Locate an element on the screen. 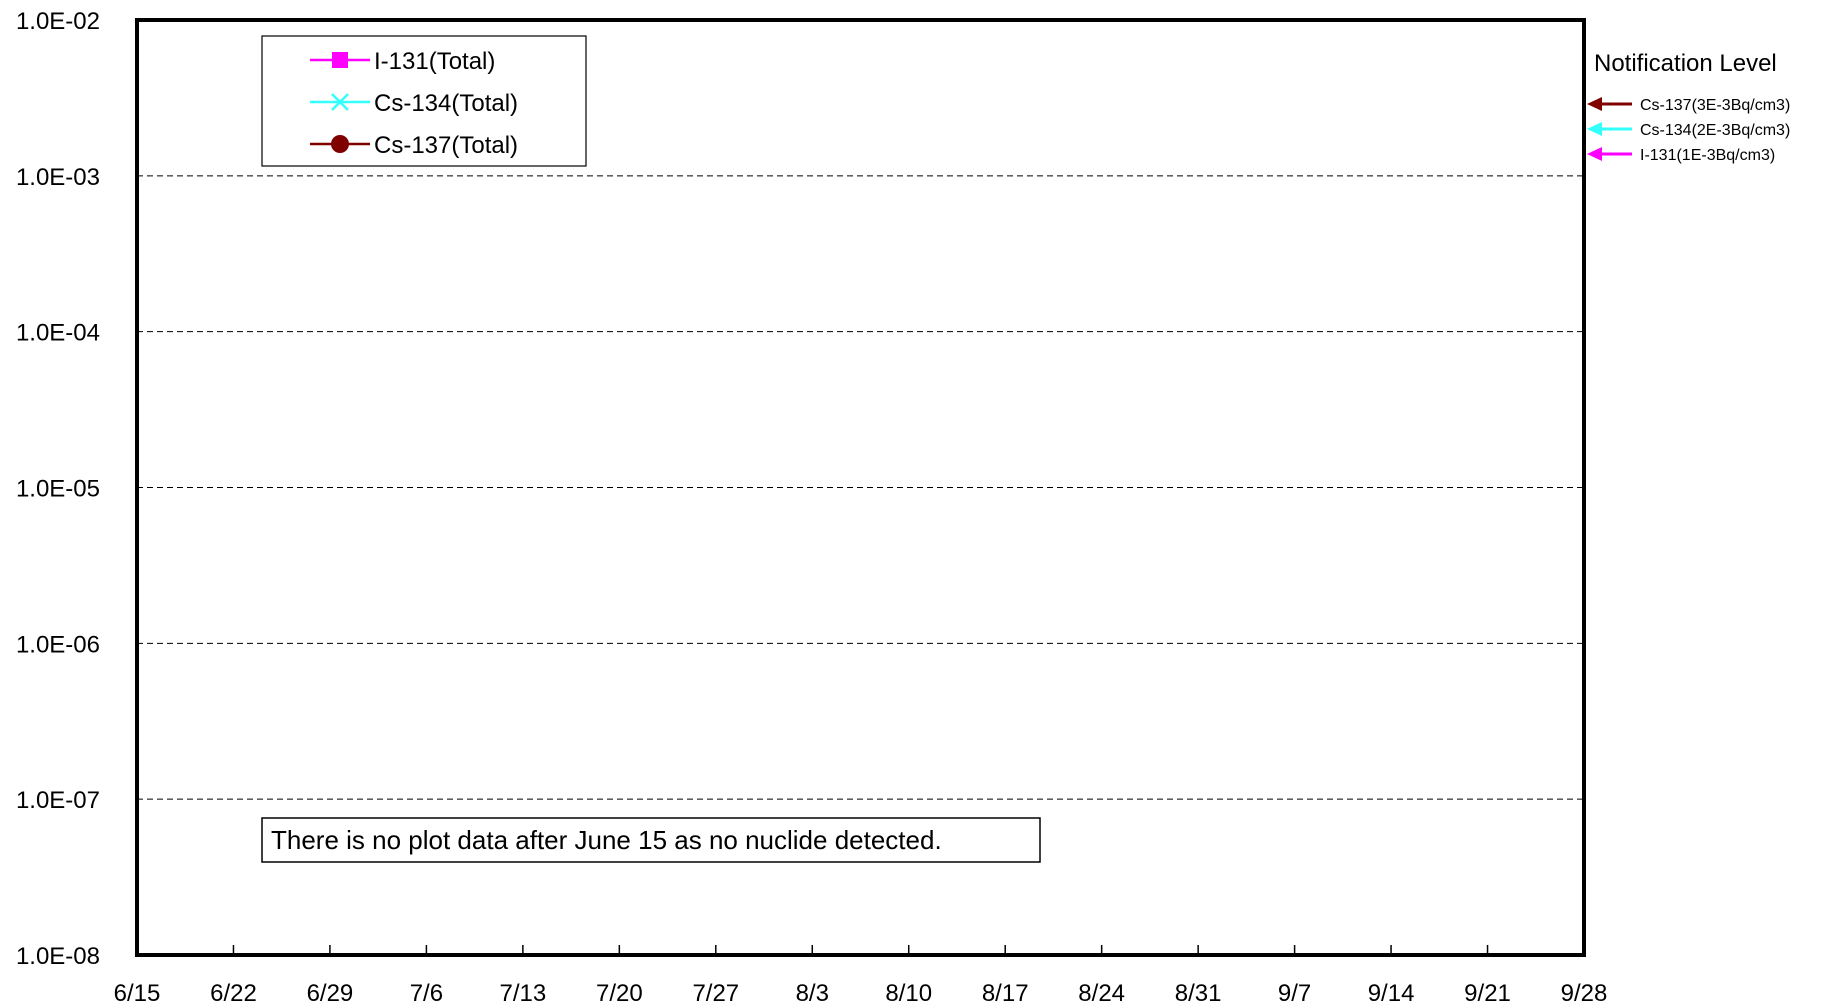 The image size is (1831, 1007). y-tick-label: 1.0E-02 is located at coordinates (58, 21).